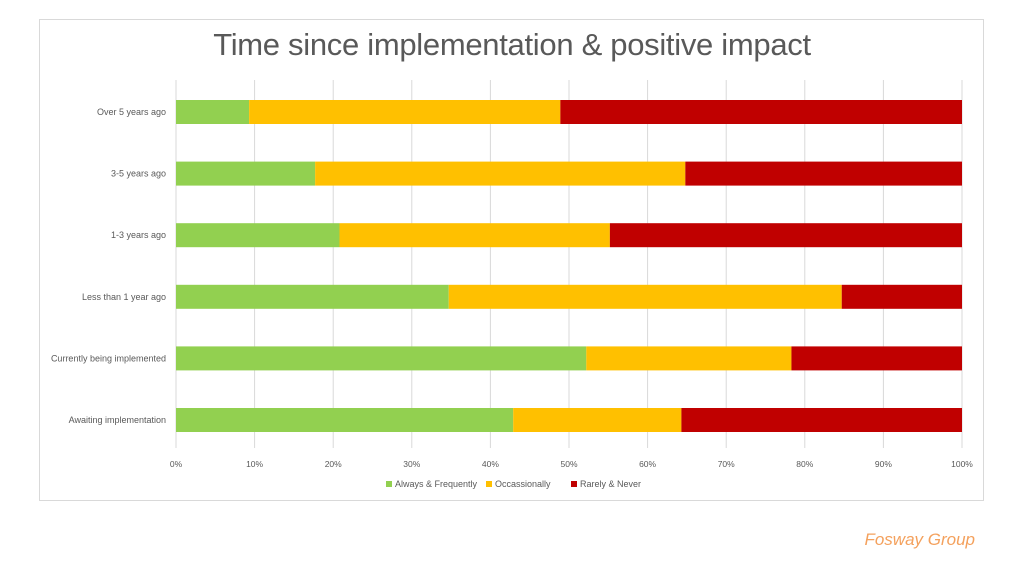  Describe the element at coordinates (254, 464) in the screenshot. I see `x-tick-label: 10%` at that location.